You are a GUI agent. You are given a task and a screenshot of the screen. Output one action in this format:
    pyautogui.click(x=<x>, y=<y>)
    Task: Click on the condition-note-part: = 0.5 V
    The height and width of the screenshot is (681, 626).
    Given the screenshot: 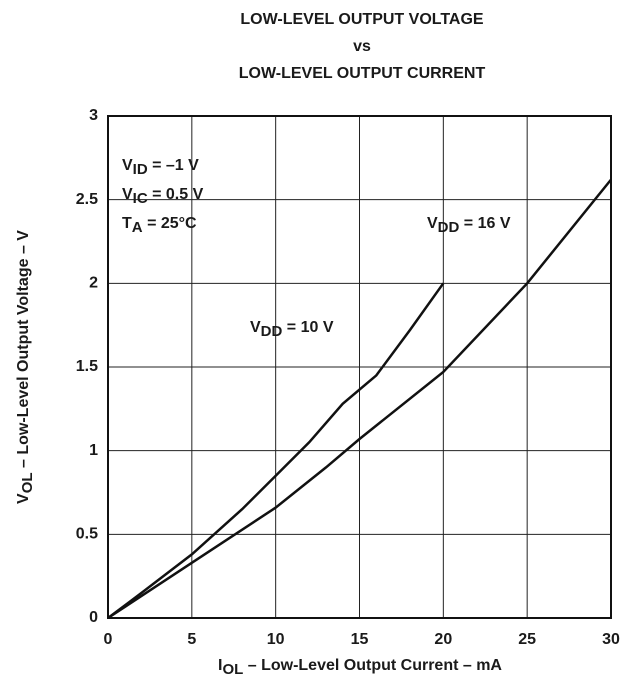 What is the action you would take?
    pyautogui.click(x=176, y=194)
    